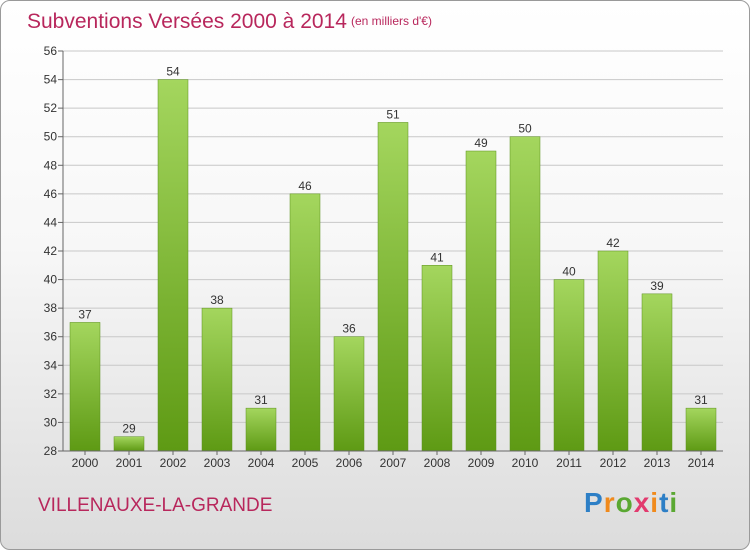 The width and height of the screenshot is (750, 550). I want to click on chart-title: Subventions Versées 2000 à 2014, so click(187, 21).